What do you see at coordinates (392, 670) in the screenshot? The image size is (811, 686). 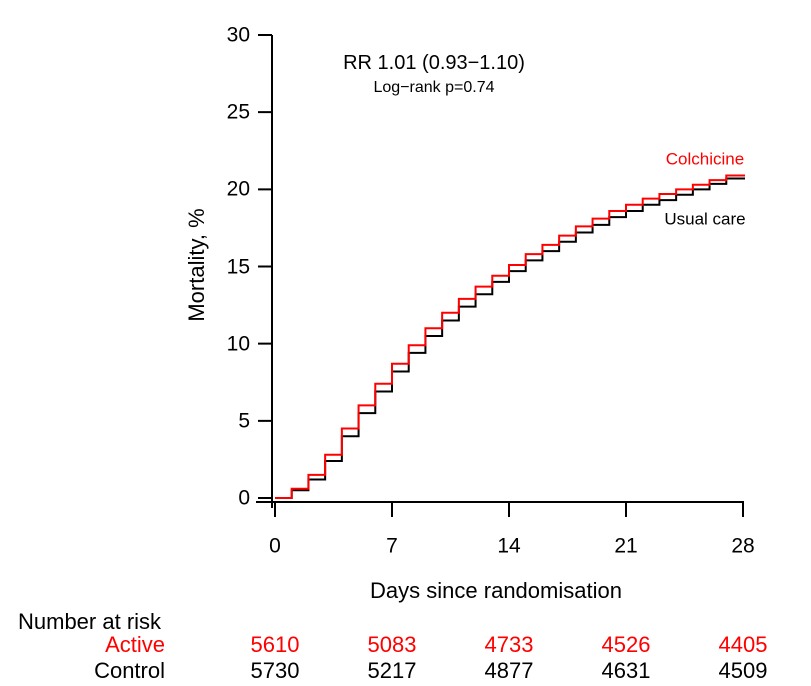 I see `risk-value: 5217` at bounding box center [392, 670].